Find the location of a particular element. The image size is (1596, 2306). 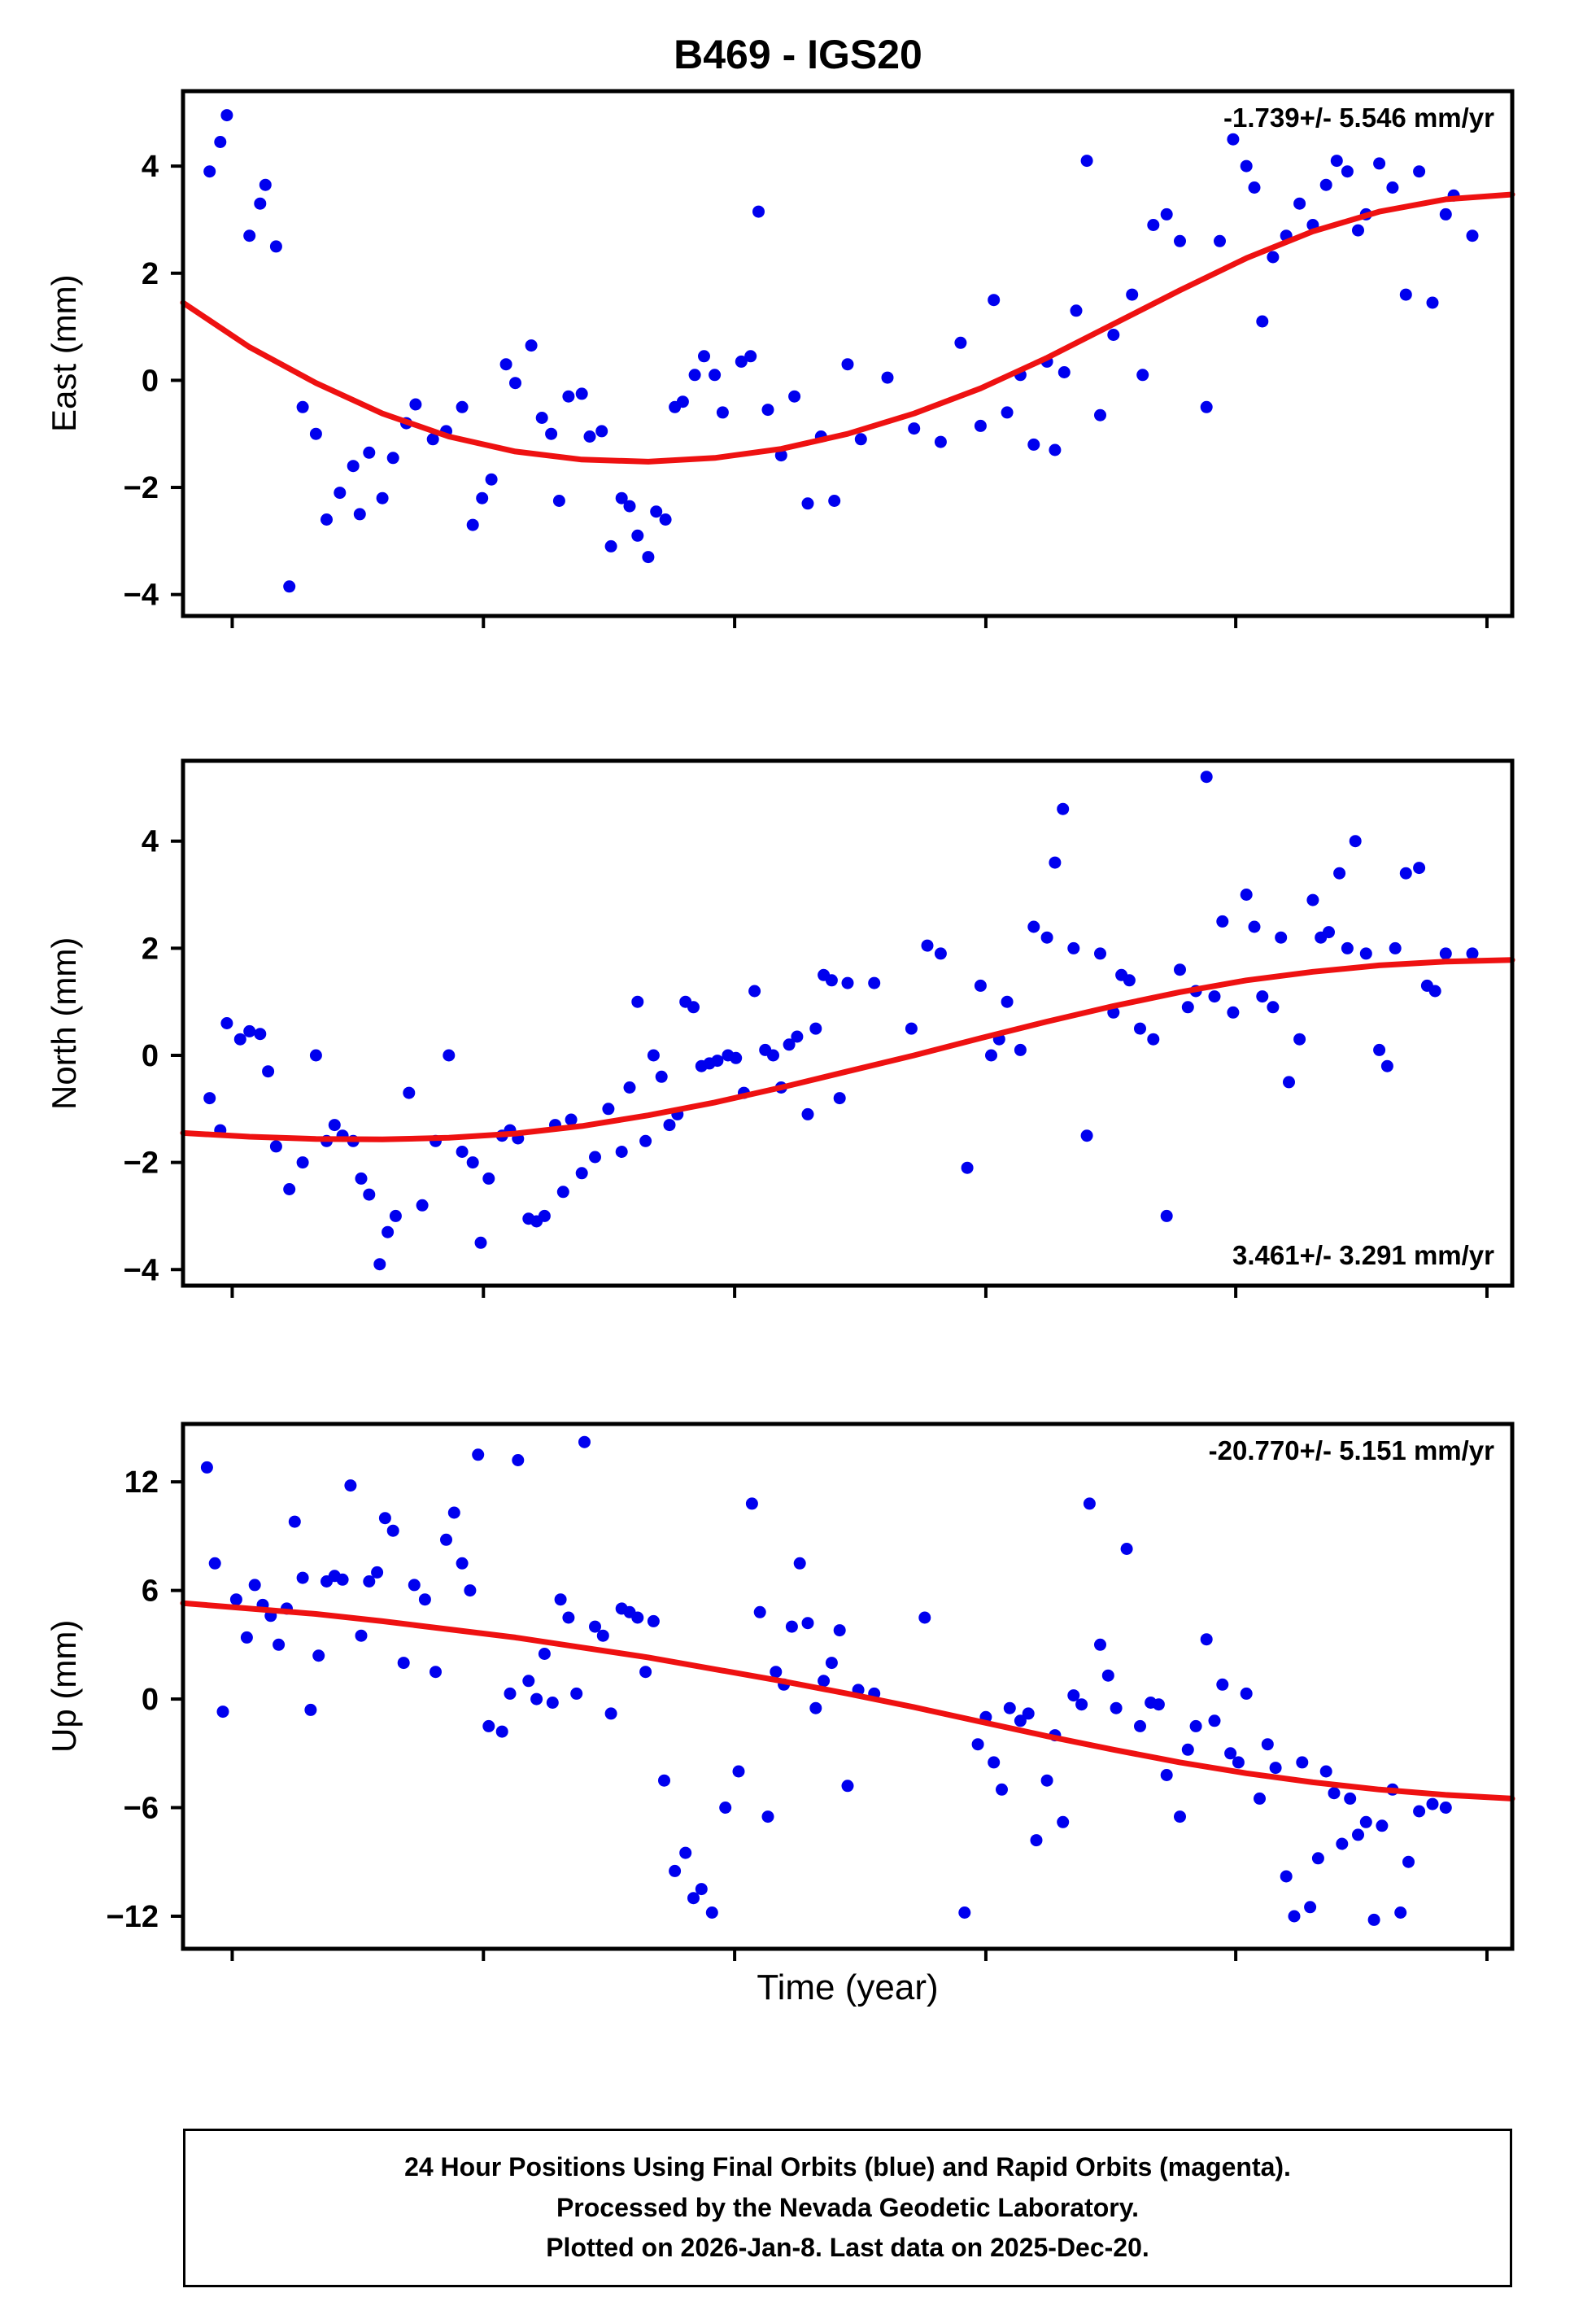

y-tick-label: −6 is located at coordinates (141, 1809).